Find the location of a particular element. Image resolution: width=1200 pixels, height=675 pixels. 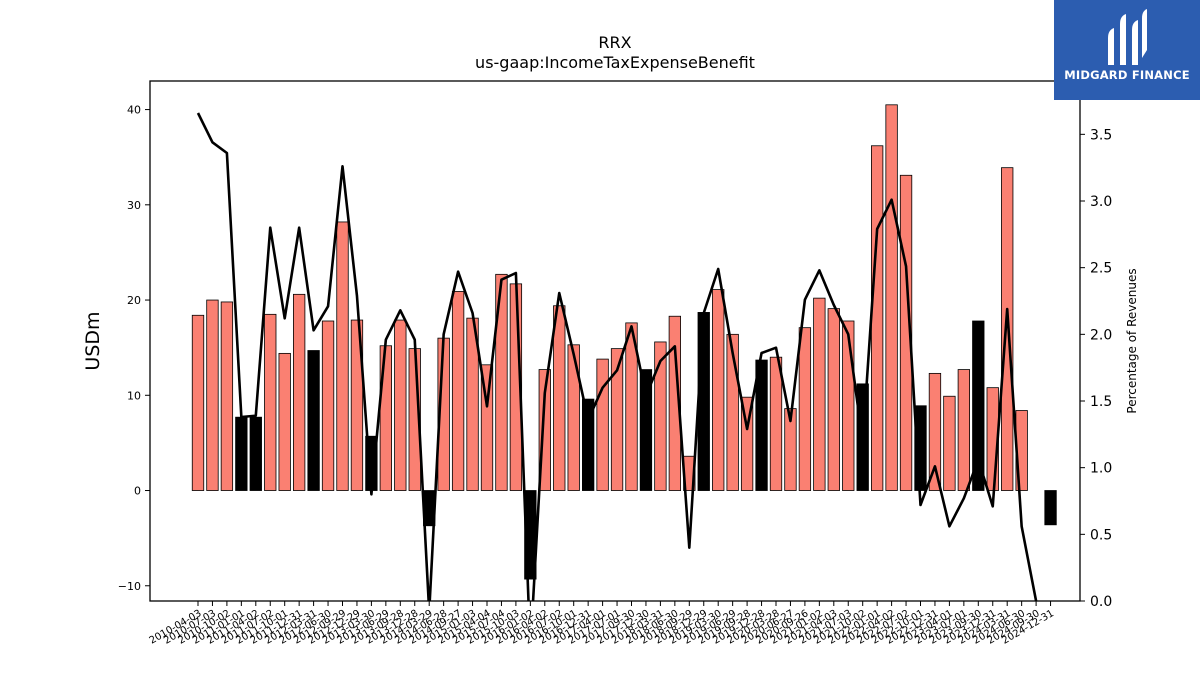

brand-logo: MIDGARD FINANCE is located at coordinates (1127, 50).